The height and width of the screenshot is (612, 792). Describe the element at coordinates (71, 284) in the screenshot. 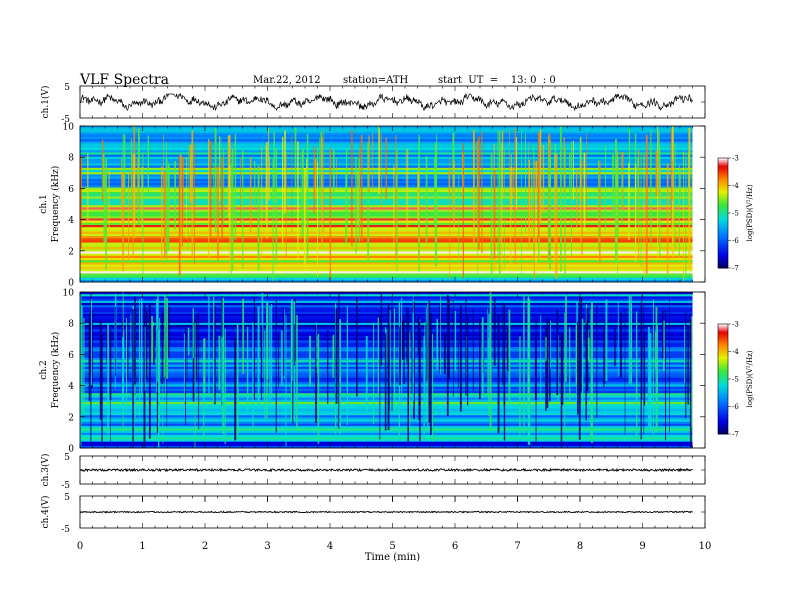

I see `ch1-spectrogram-ytick-label: 0` at that location.